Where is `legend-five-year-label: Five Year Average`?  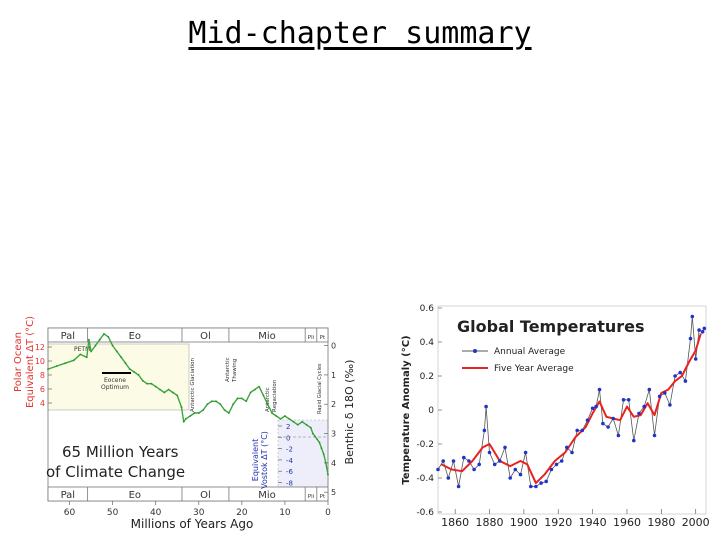 legend-five-year-label: Five Year Average is located at coordinates (534, 369).